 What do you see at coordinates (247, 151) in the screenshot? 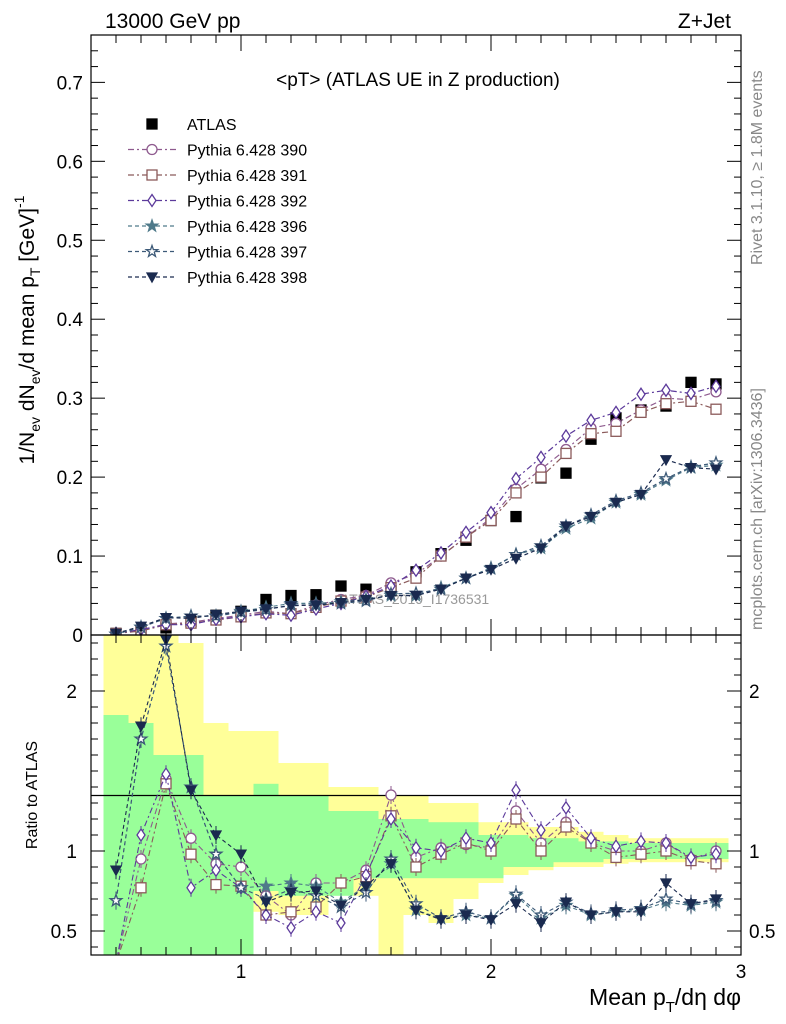
I see `legend-label: Pythia 6.428 390` at bounding box center [247, 151].